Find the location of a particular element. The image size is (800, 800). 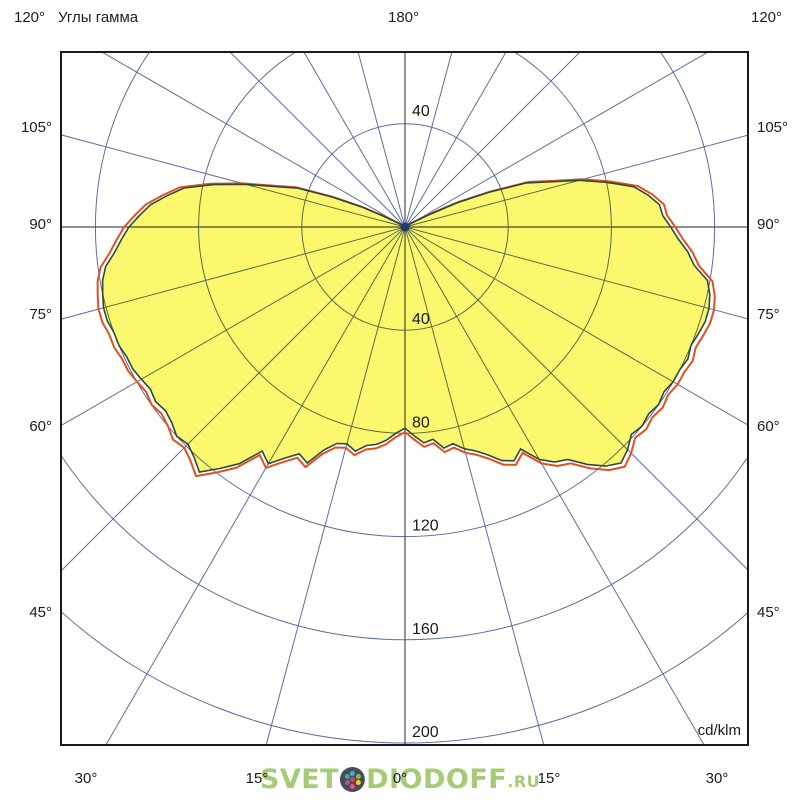

ring-label-200: 200 is located at coordinates (425, 732).